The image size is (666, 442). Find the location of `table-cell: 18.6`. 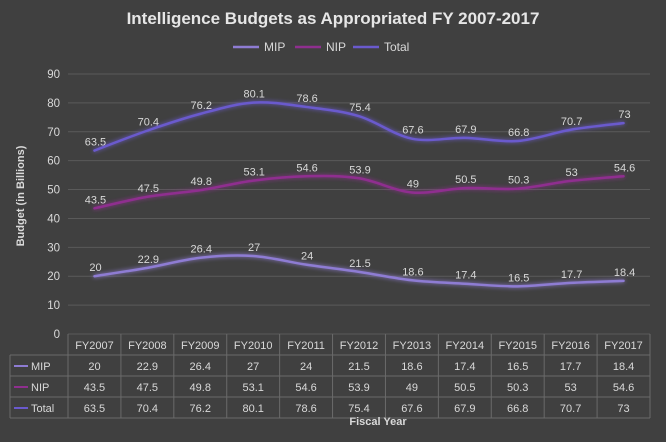

table-cell: 18.6 is located at coordinates (411, 367).